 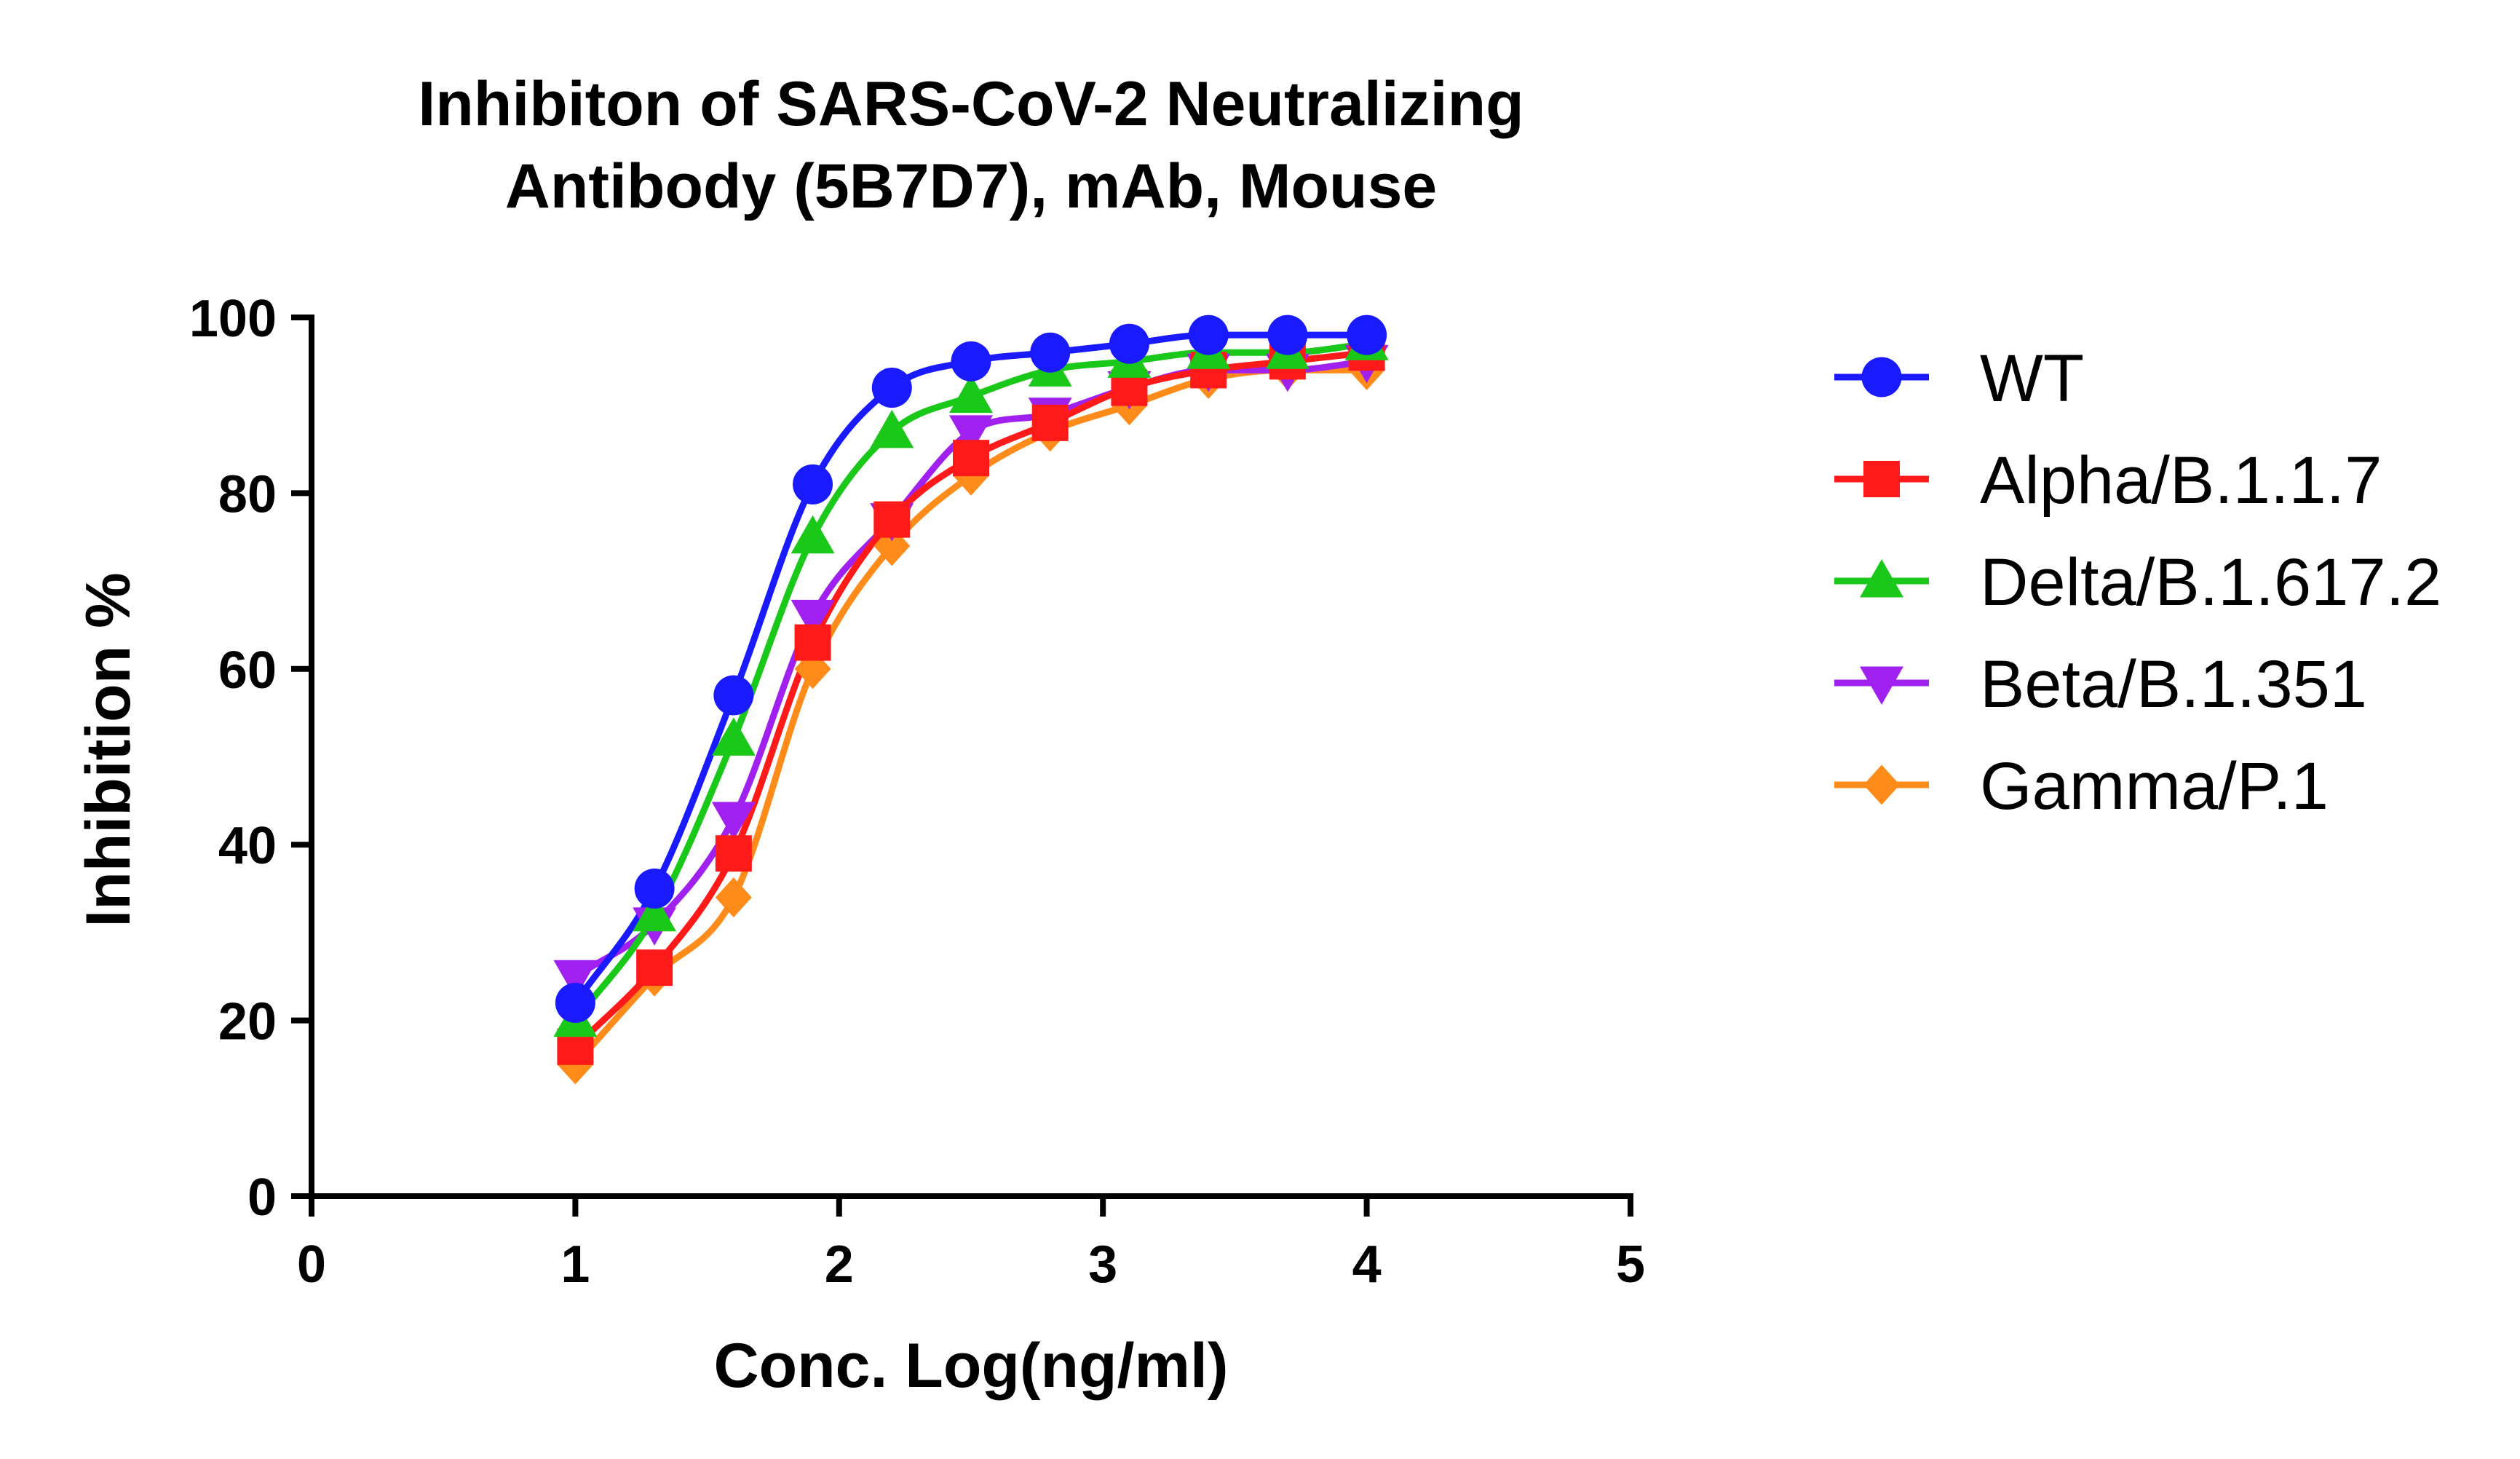 What do you see at coordinates (2210, 582) in the screenshot?
I see `legend-label: Delta/B.1.617.2` at bounding box center [2210, 582].